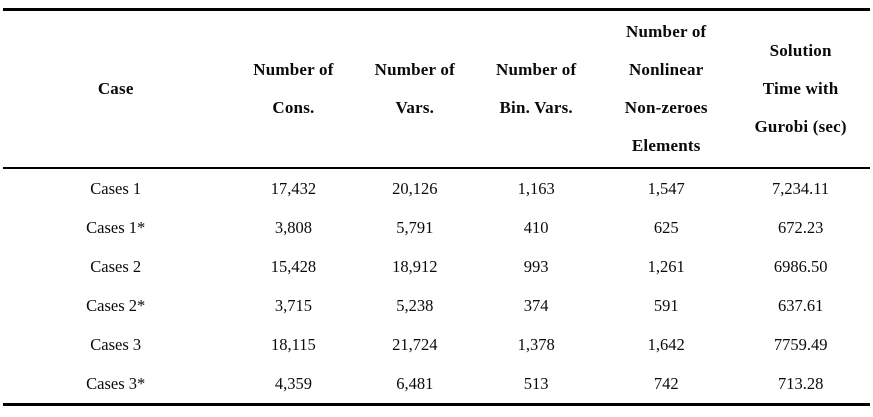 The height and width of the screenshot is (417, 873). What do you see at coordinates (293, 383) in the screenshot?
I see `cell-num-cons: 4,359` at bounding box center [293, 383].